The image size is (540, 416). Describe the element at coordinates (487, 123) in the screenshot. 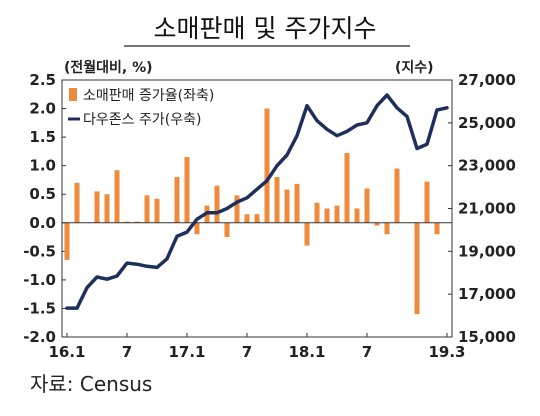

I see `right-tick-label: 25,000` at that location.